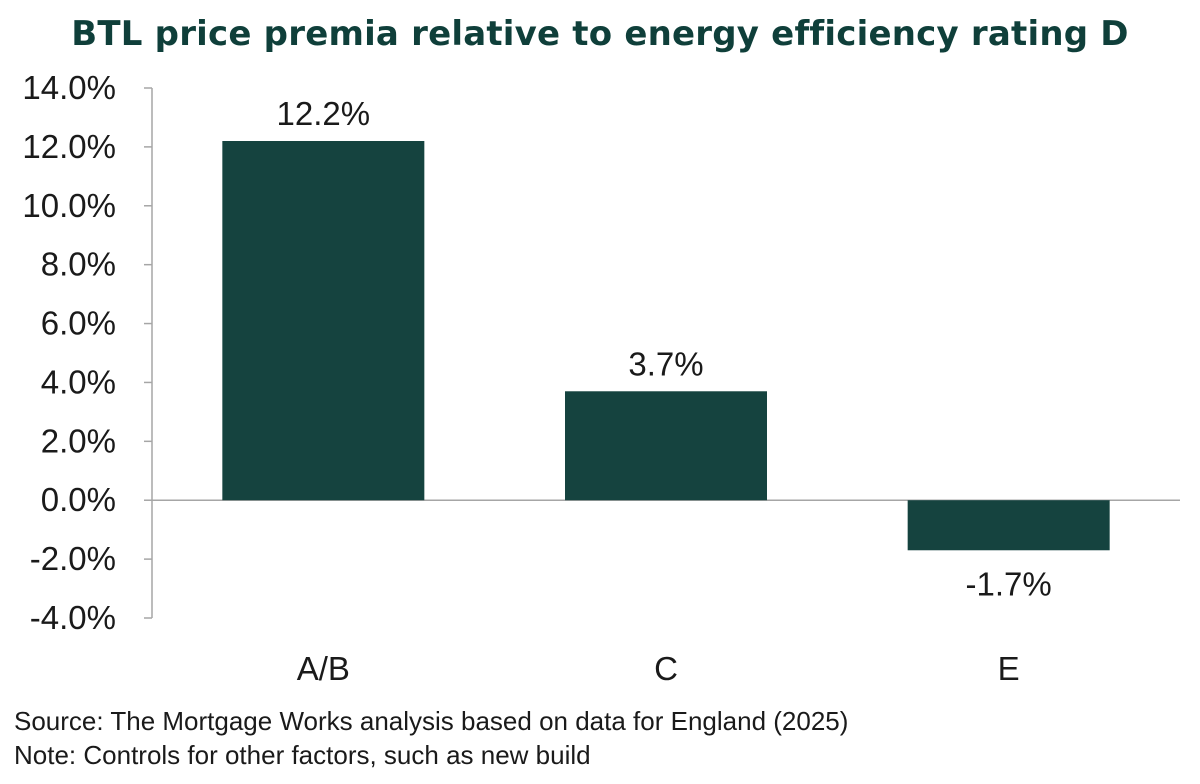 The width and height of the screenshot is (1200, 784). What do you see at coordinates (78, 440) in the screenshot?
I see `y-tick-label: 2.0%` at bounding box center [78, 440].